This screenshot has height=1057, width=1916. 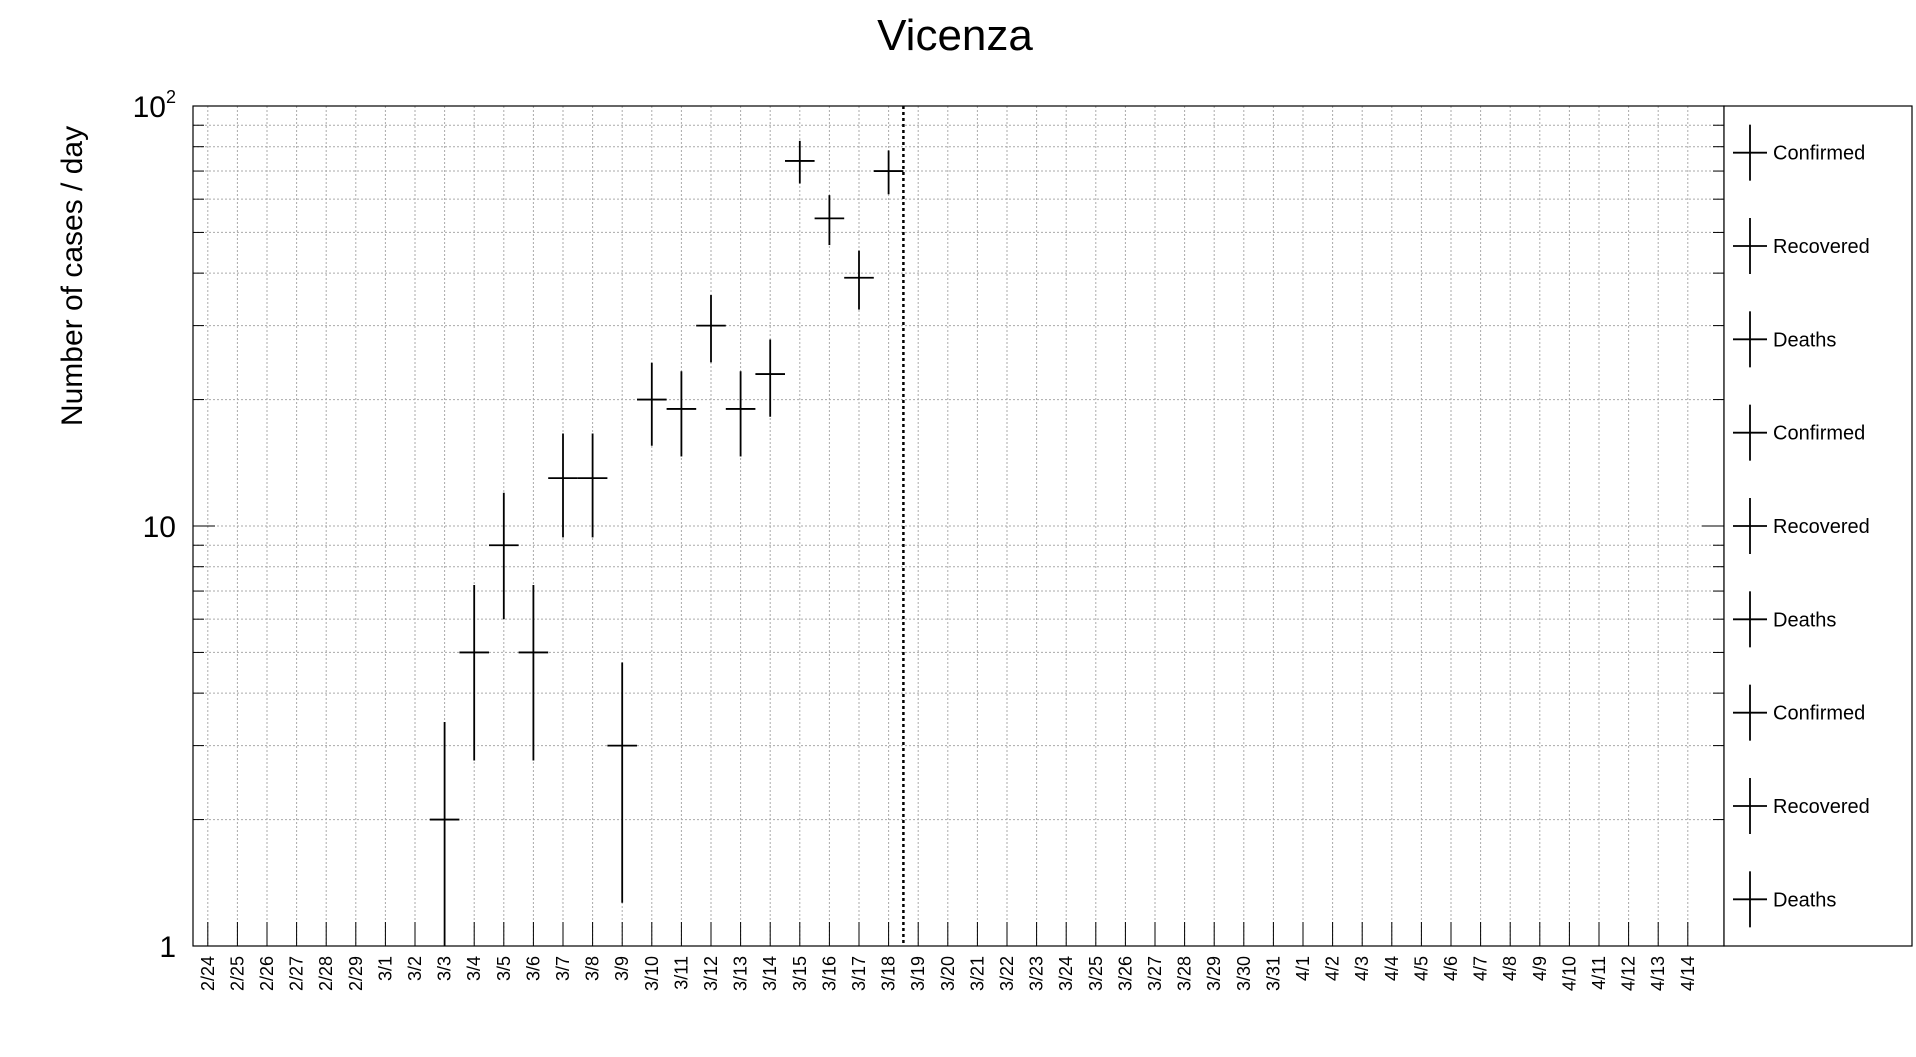 What do you see at coordinates (681, 973) in the screenshot?
I see `x-tick-label: 3/11` at bounding box center [681, 973].